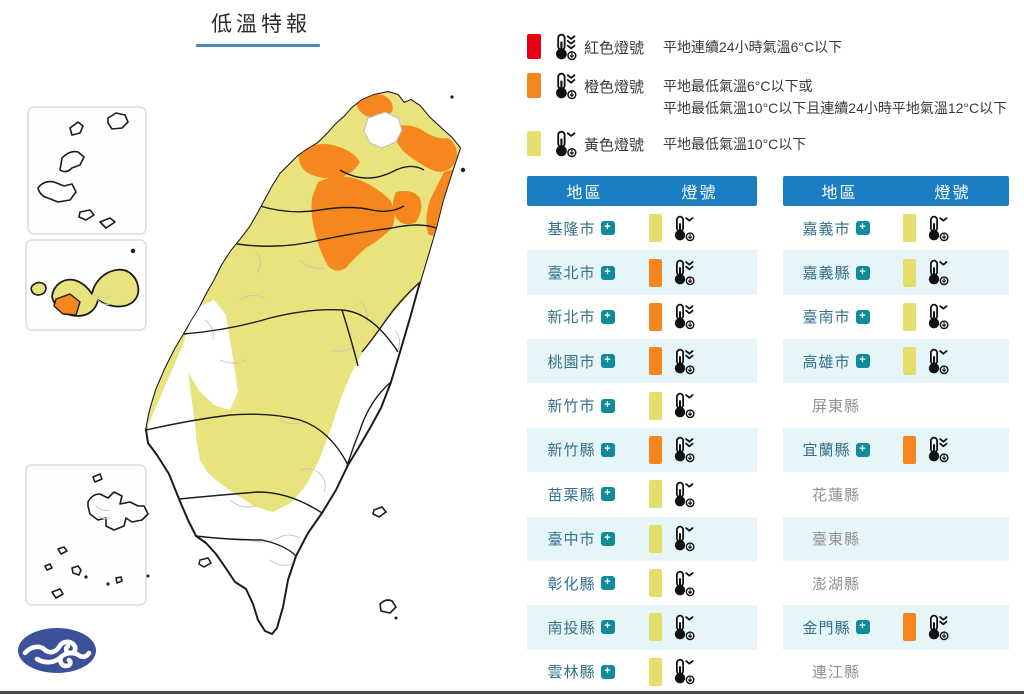 The width and height of the screenshot is (1024, 694). Describe the element at coordinates (952, 193) in the screenshot. I see `column-header-signal: 燈號` at that location.